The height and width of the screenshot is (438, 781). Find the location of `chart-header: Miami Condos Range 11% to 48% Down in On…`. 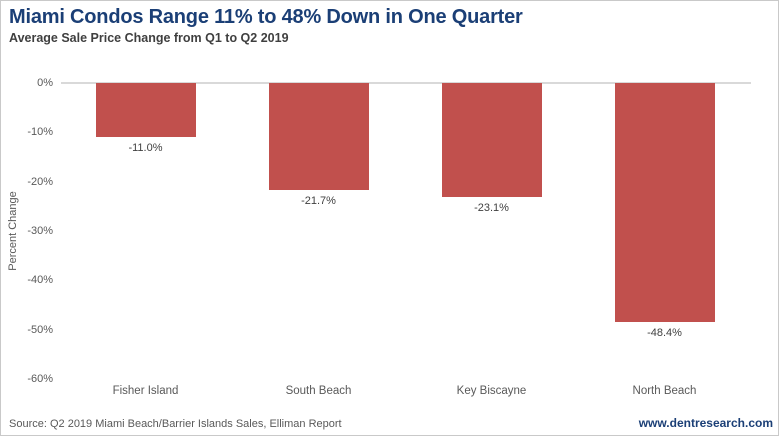

chart-header: Miami Condos Range 11% to 48% Down in On… is located at coordinates (389, 25).